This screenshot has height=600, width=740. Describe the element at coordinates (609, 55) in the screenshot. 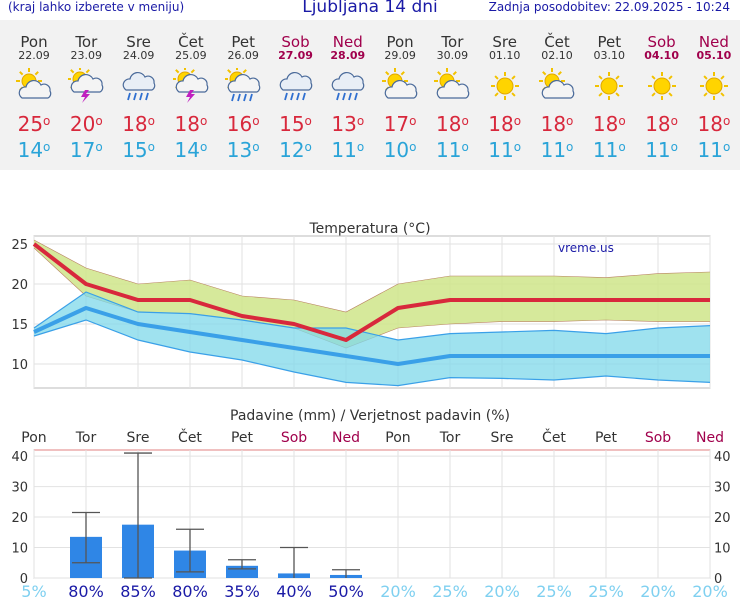

I see `day-date: 03.10` at that location.